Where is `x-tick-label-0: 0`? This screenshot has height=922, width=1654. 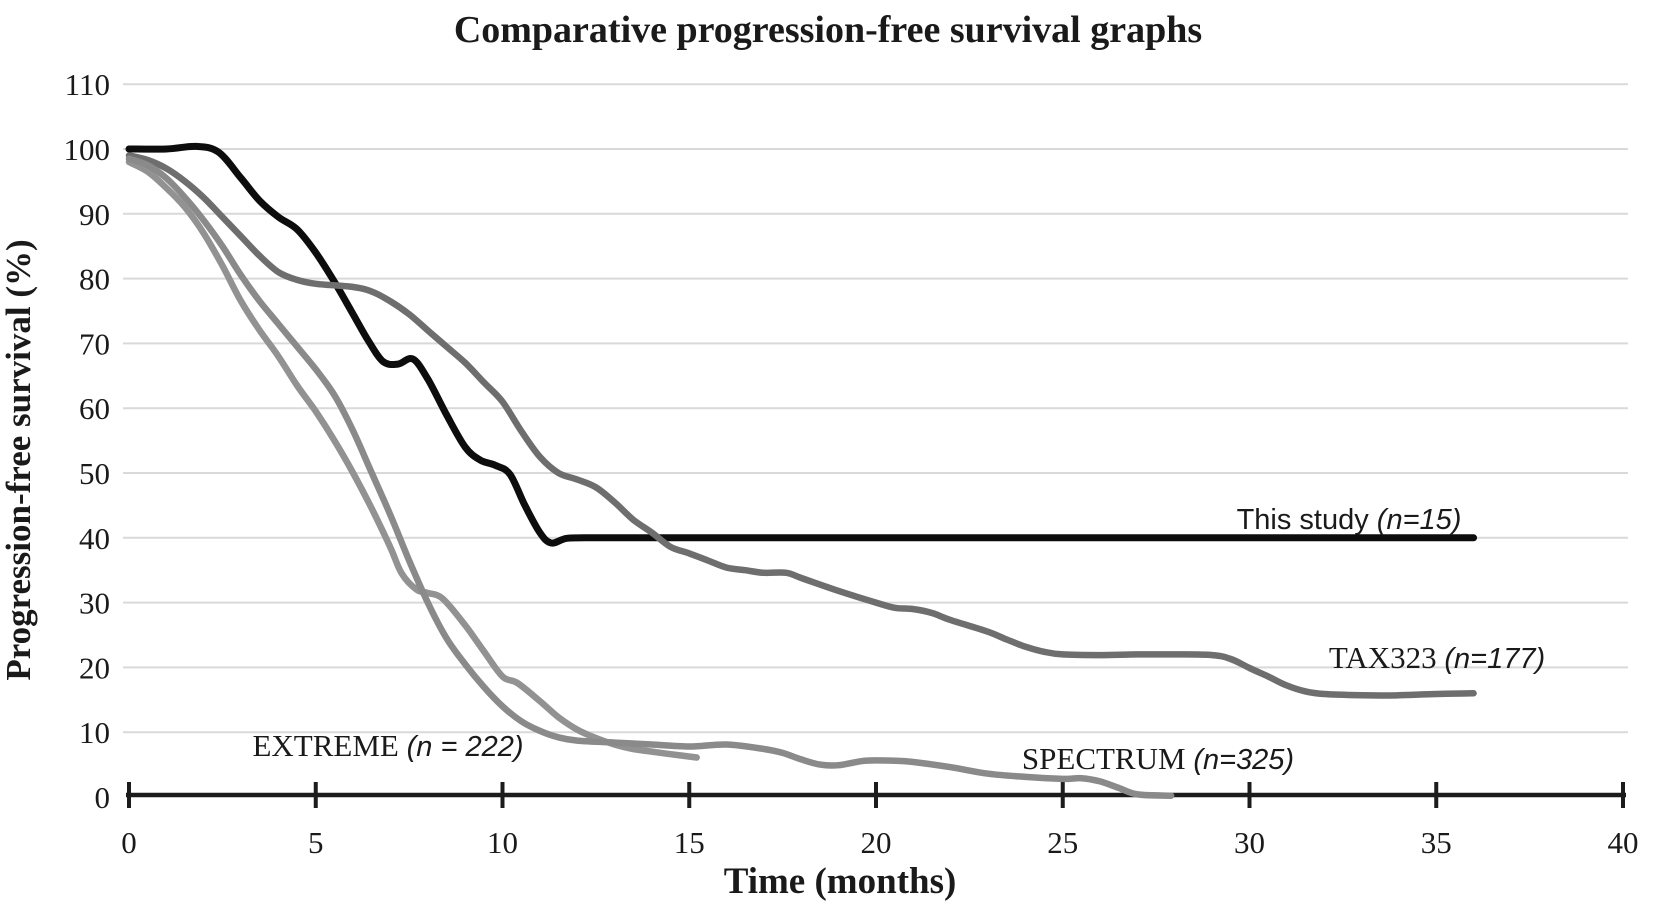
x-tick-label-0: 0 is located at coordinates (129, 842).